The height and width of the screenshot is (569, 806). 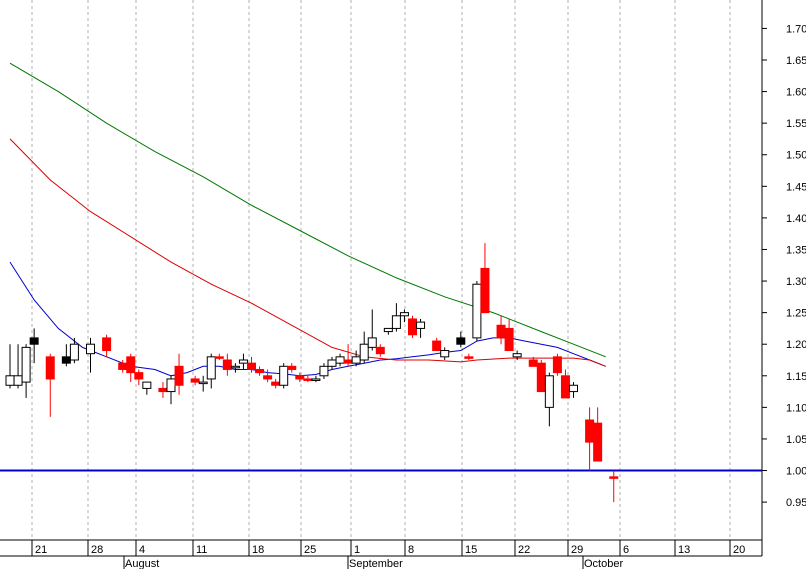 I want to click on y-tick-label: 0.95, so click(x=796, y=503).